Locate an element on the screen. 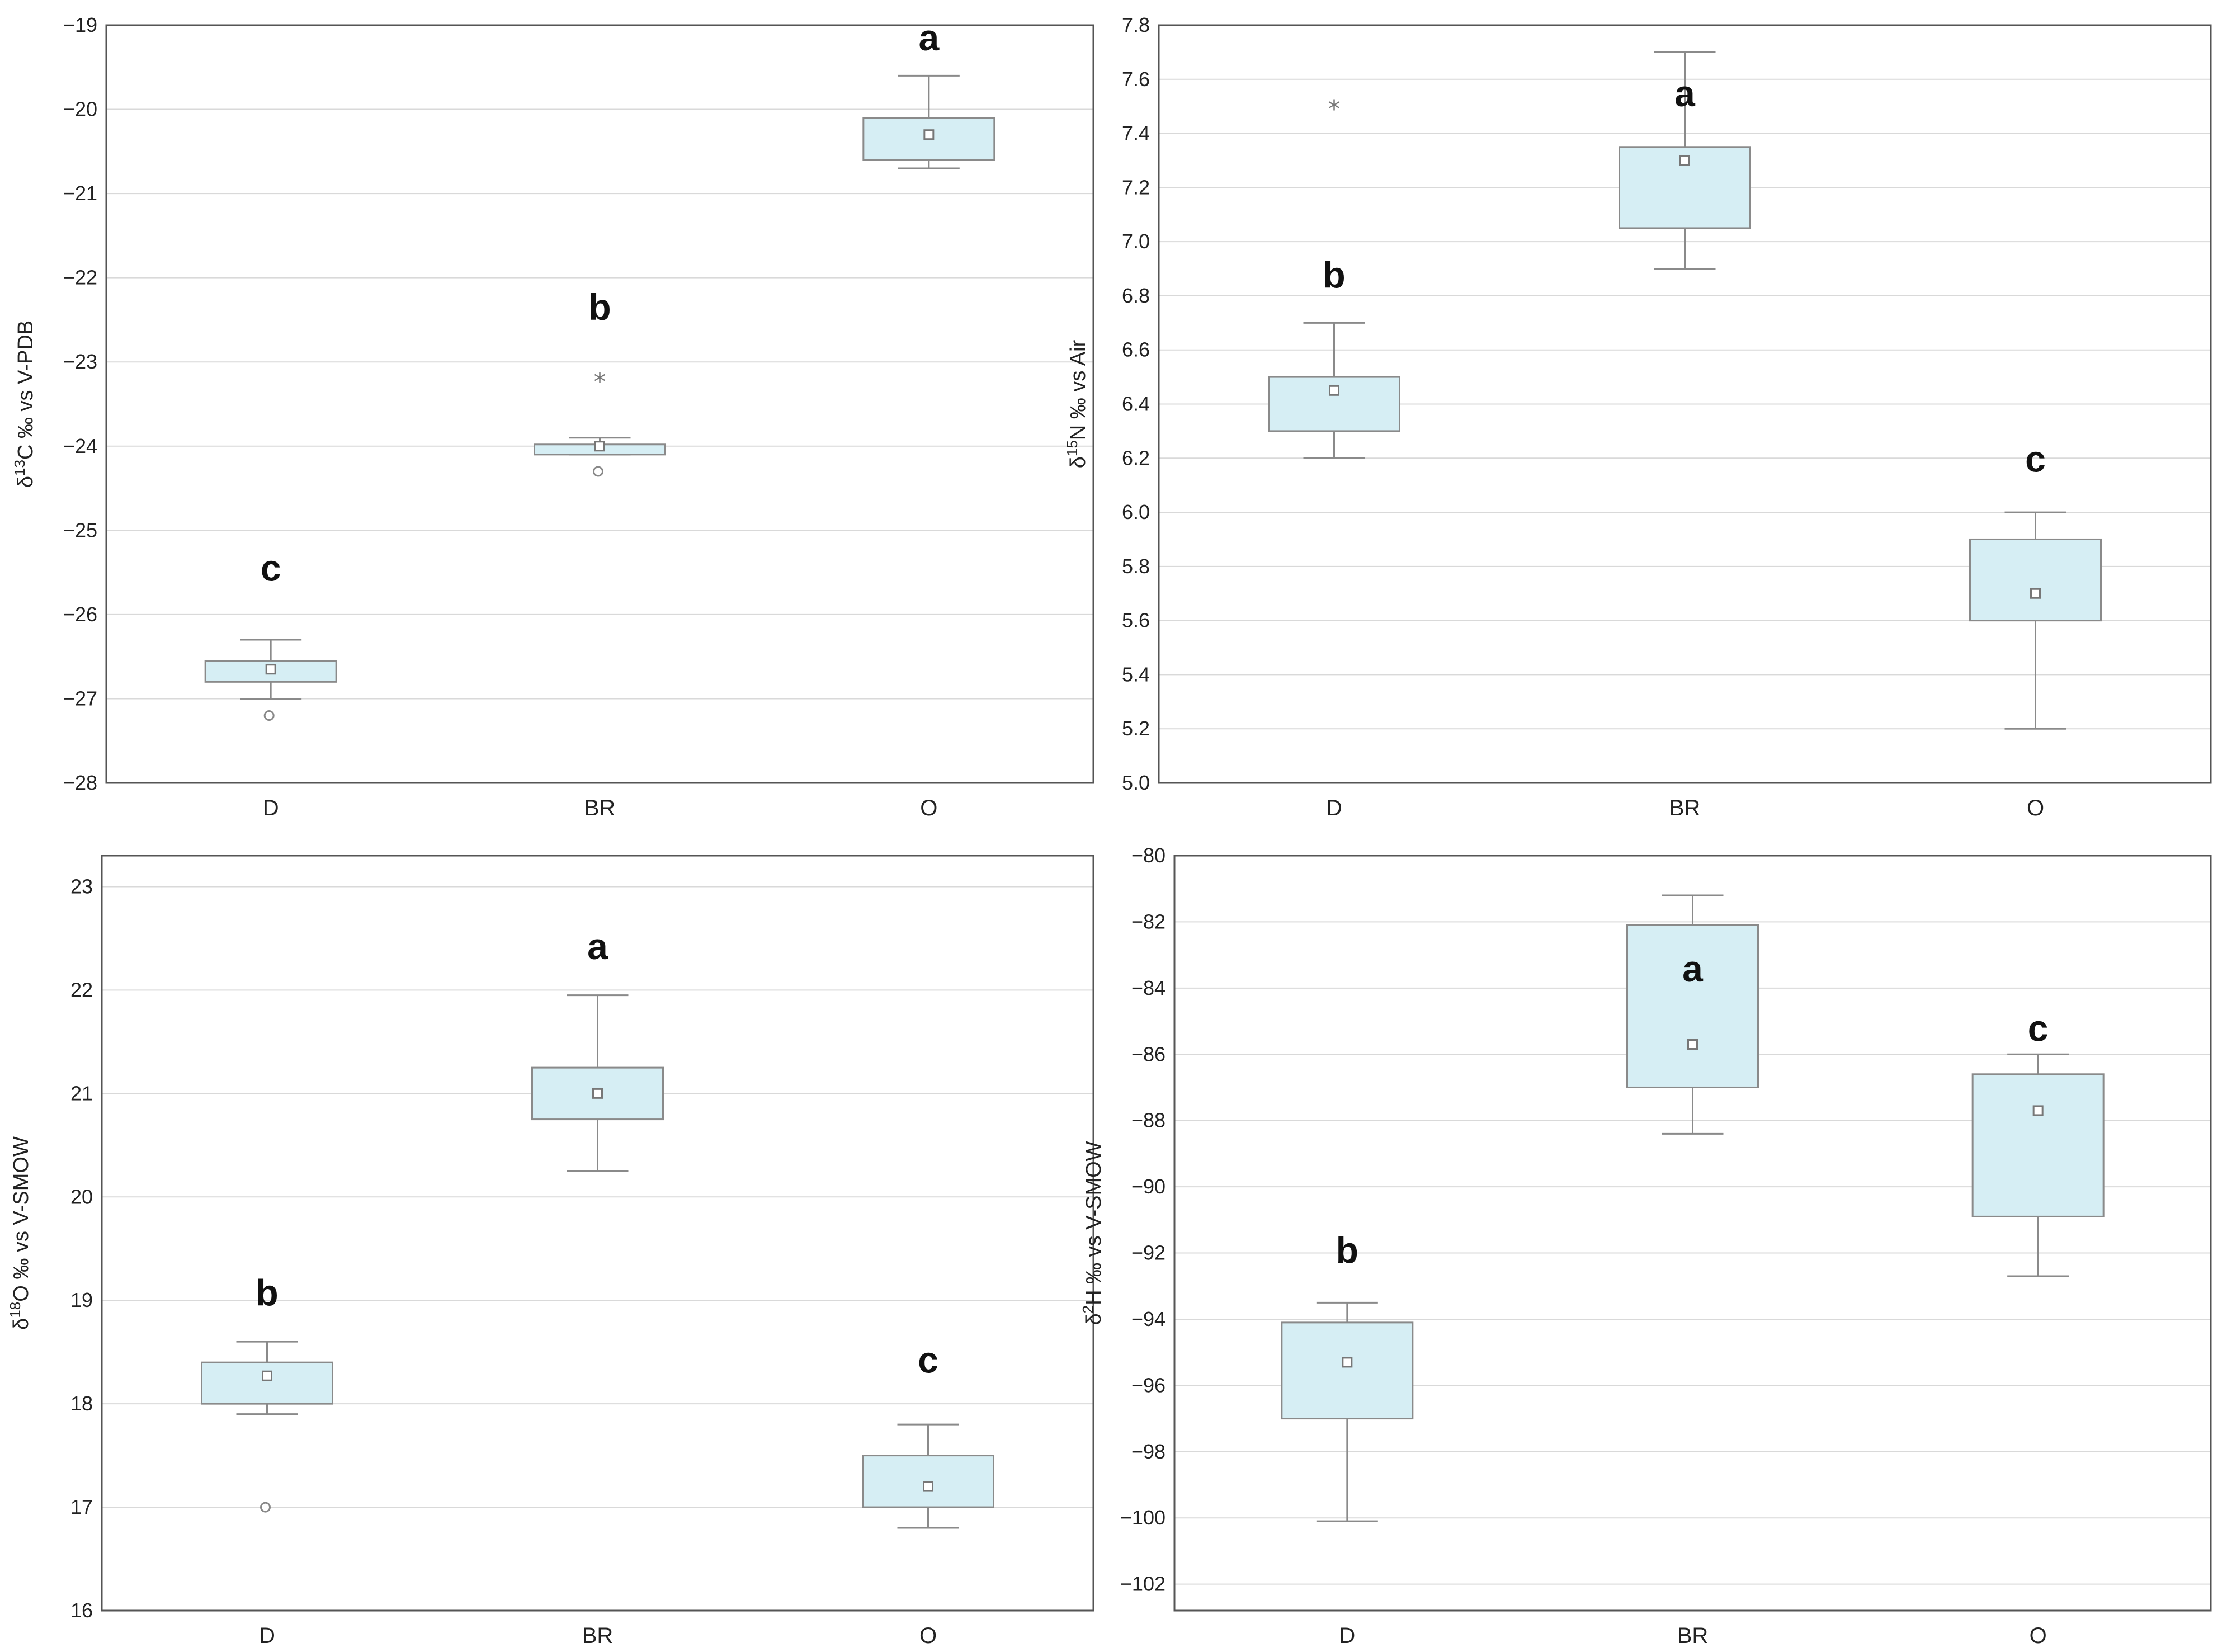 The width and height of the screenshot is (2213, 1652). box-BR: *b is located at coordinates (600, 381).